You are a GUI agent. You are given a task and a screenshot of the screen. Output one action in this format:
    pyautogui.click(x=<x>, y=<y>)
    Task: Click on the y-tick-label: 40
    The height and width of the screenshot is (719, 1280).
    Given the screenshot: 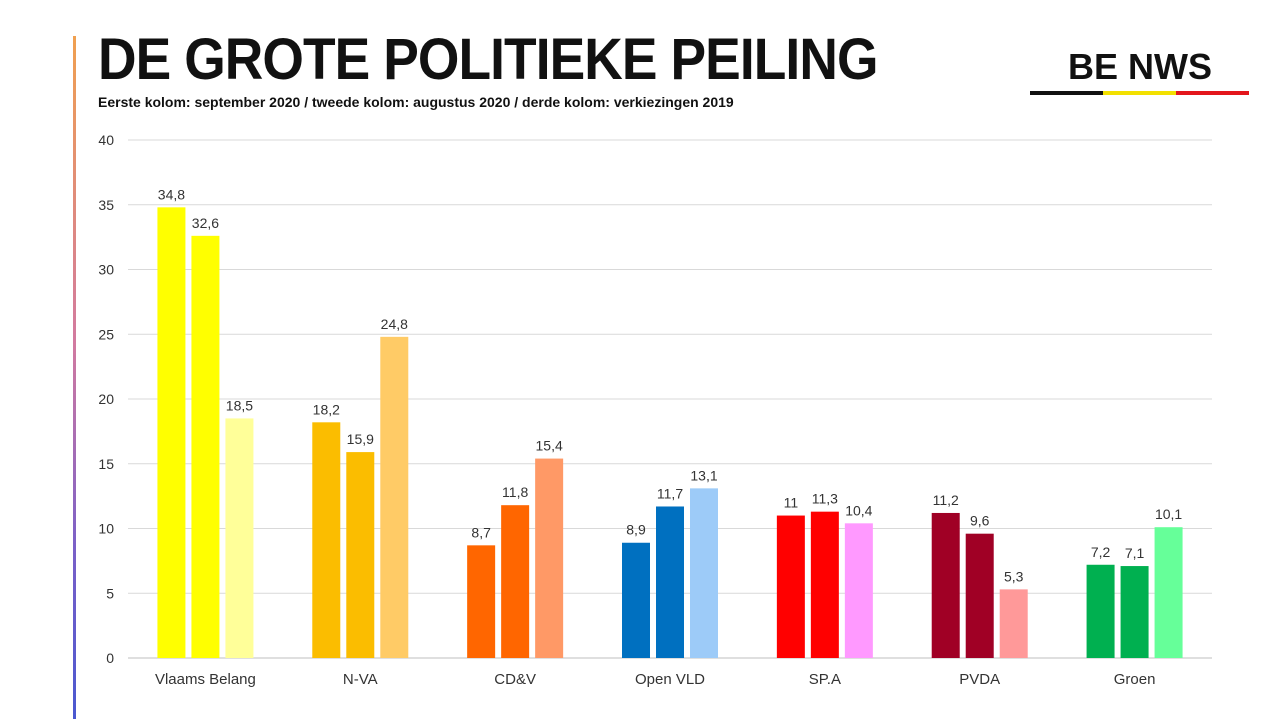 What is the action you would take?
    pyautogui.click(x=106, y=140)
    